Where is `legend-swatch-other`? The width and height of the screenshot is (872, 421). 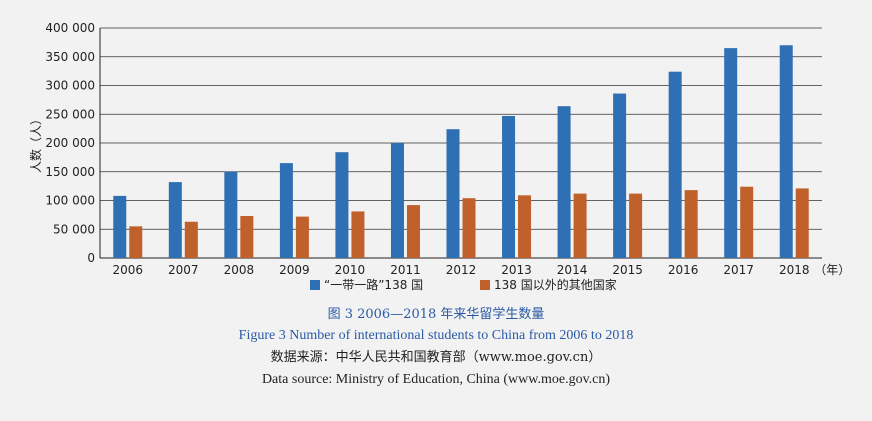 legend-swatch-other is located at coordinates (485, 285).